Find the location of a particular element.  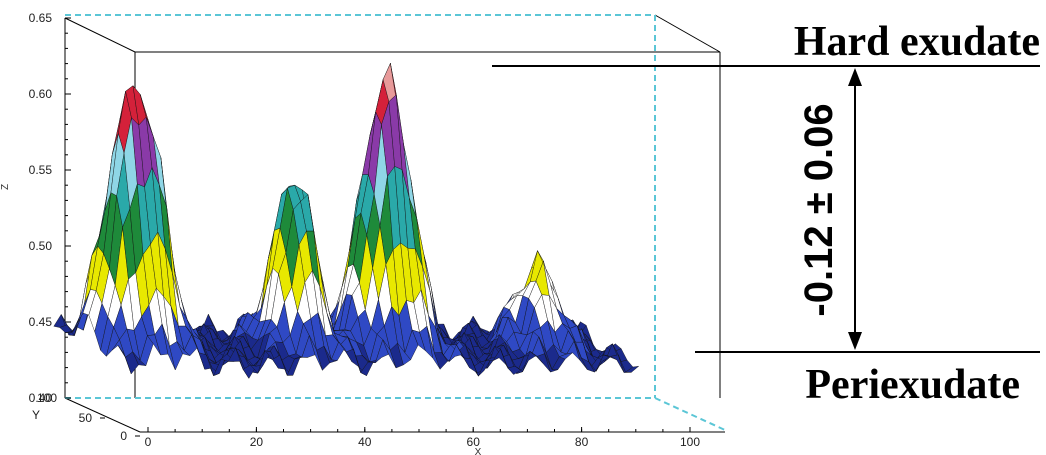

y-axis: 100 50 0 Y is located at coordinates (86, 417).